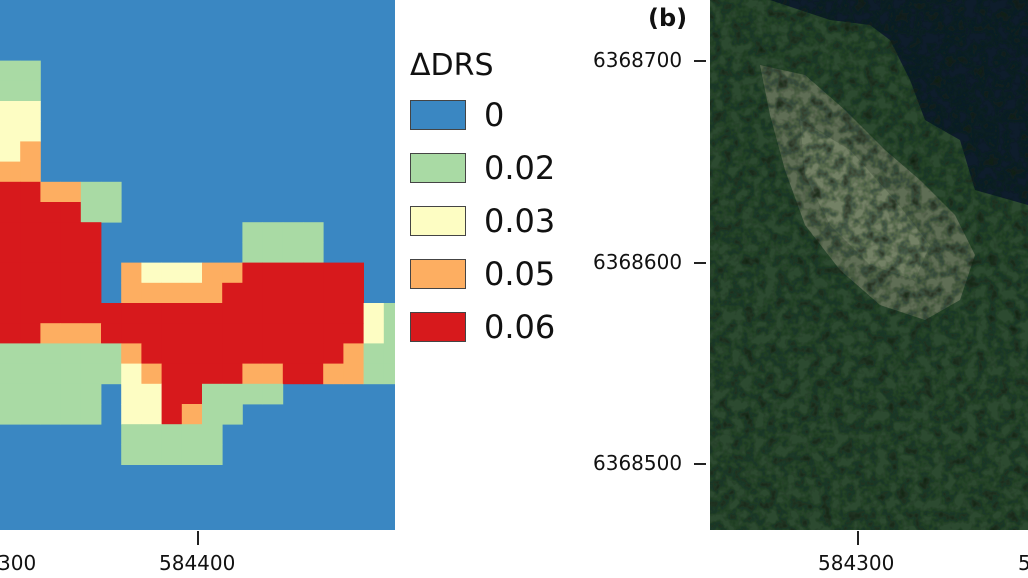 This screenshot has height=578, width=1028. I want to click on legend-title: ΔDRS, so click(452, 65).